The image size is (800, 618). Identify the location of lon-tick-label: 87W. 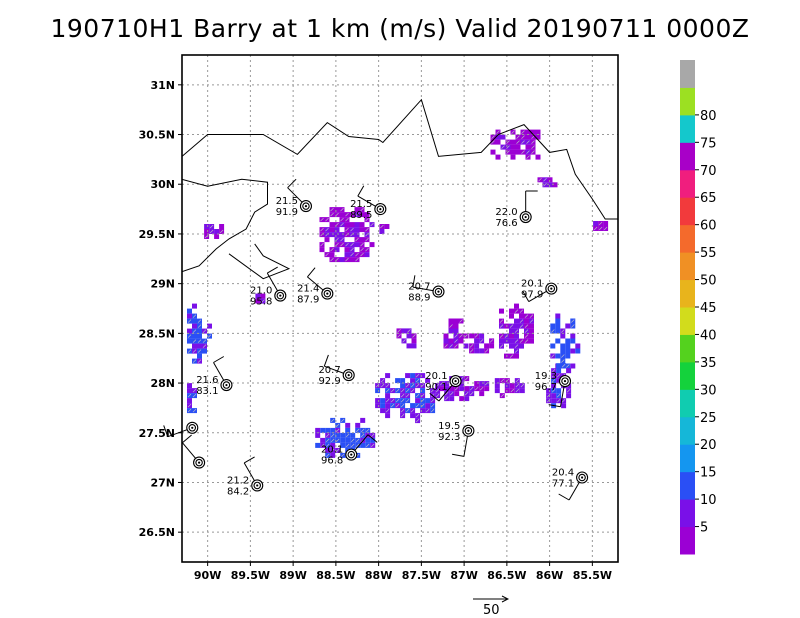
(463, 575).